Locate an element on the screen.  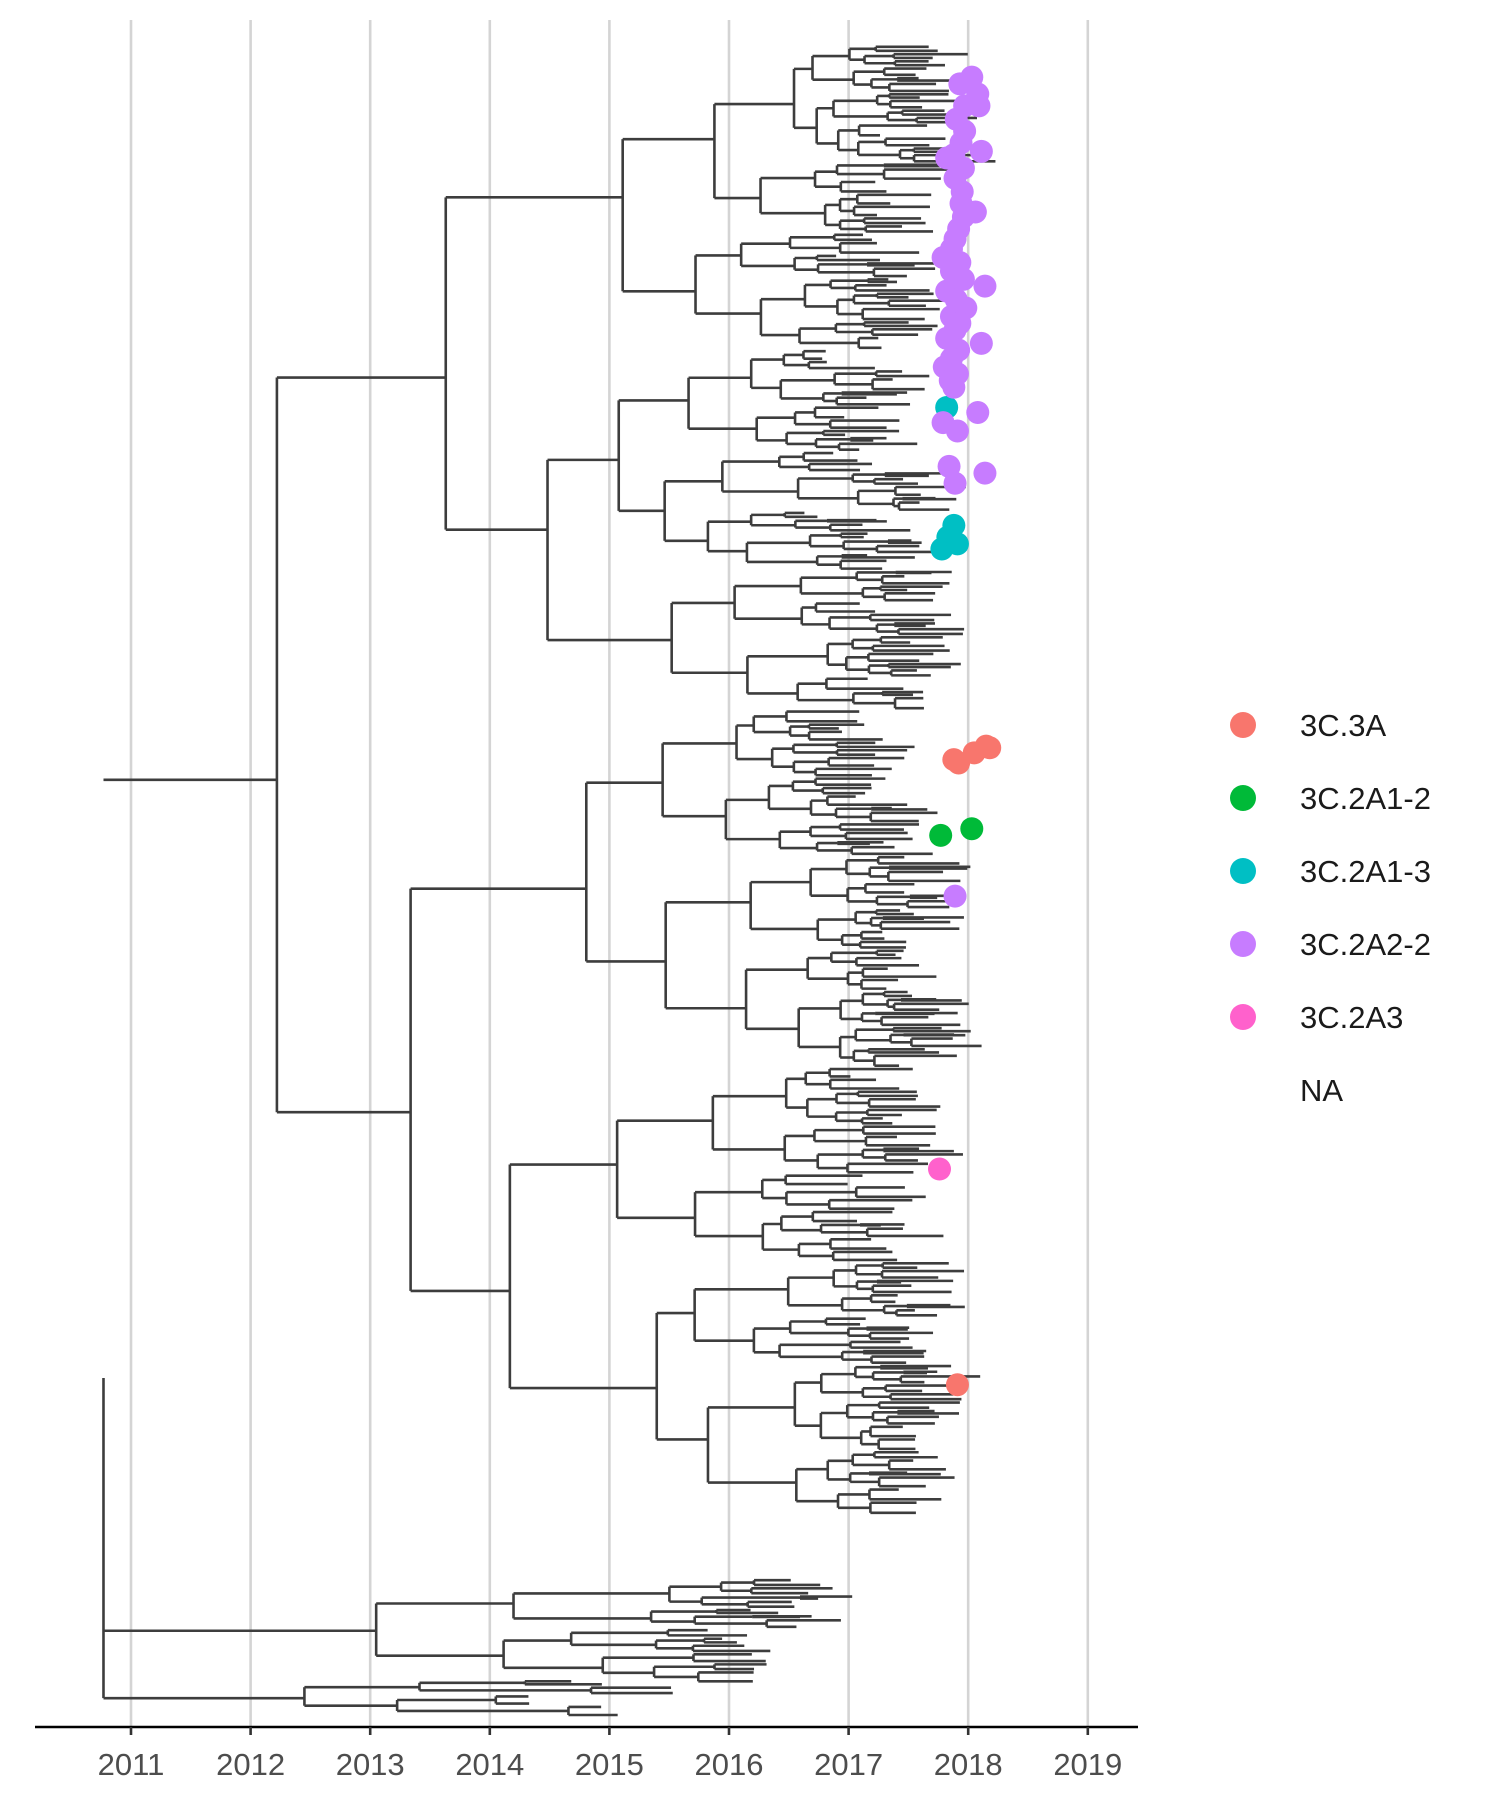
tip-points is located at coordinates (964, 731).